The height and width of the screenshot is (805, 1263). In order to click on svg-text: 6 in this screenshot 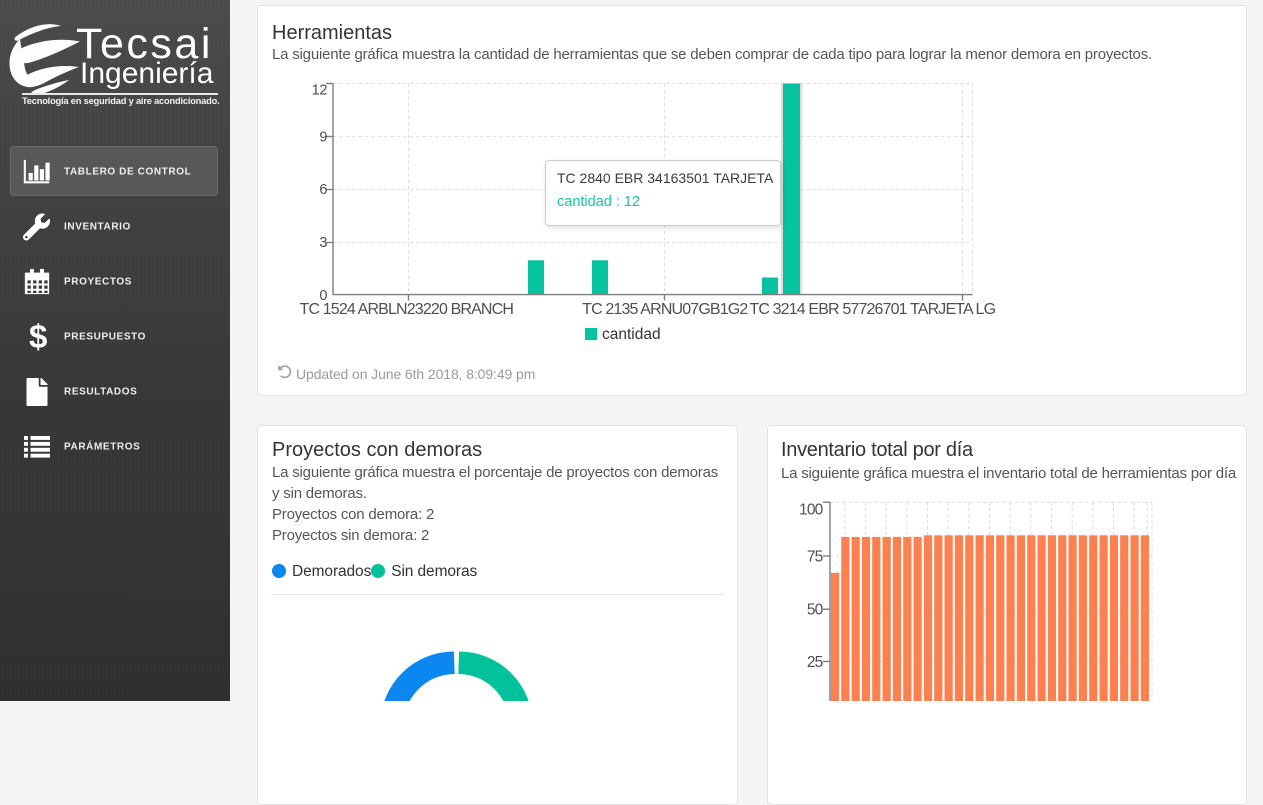, I will do `click(323, 190)`.